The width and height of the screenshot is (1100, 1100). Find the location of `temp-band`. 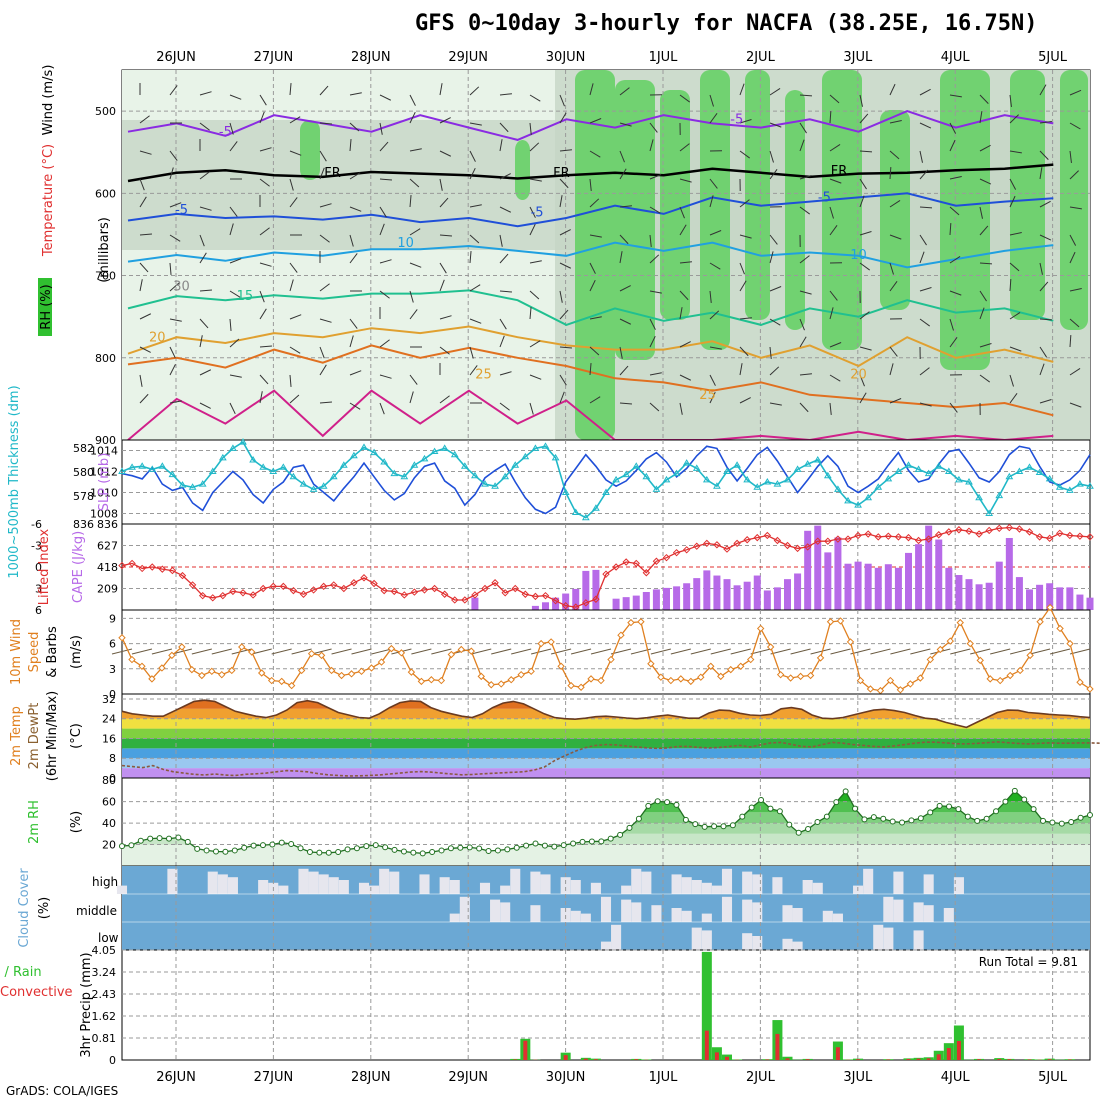

temp-band is located at coordinates (606, 733).